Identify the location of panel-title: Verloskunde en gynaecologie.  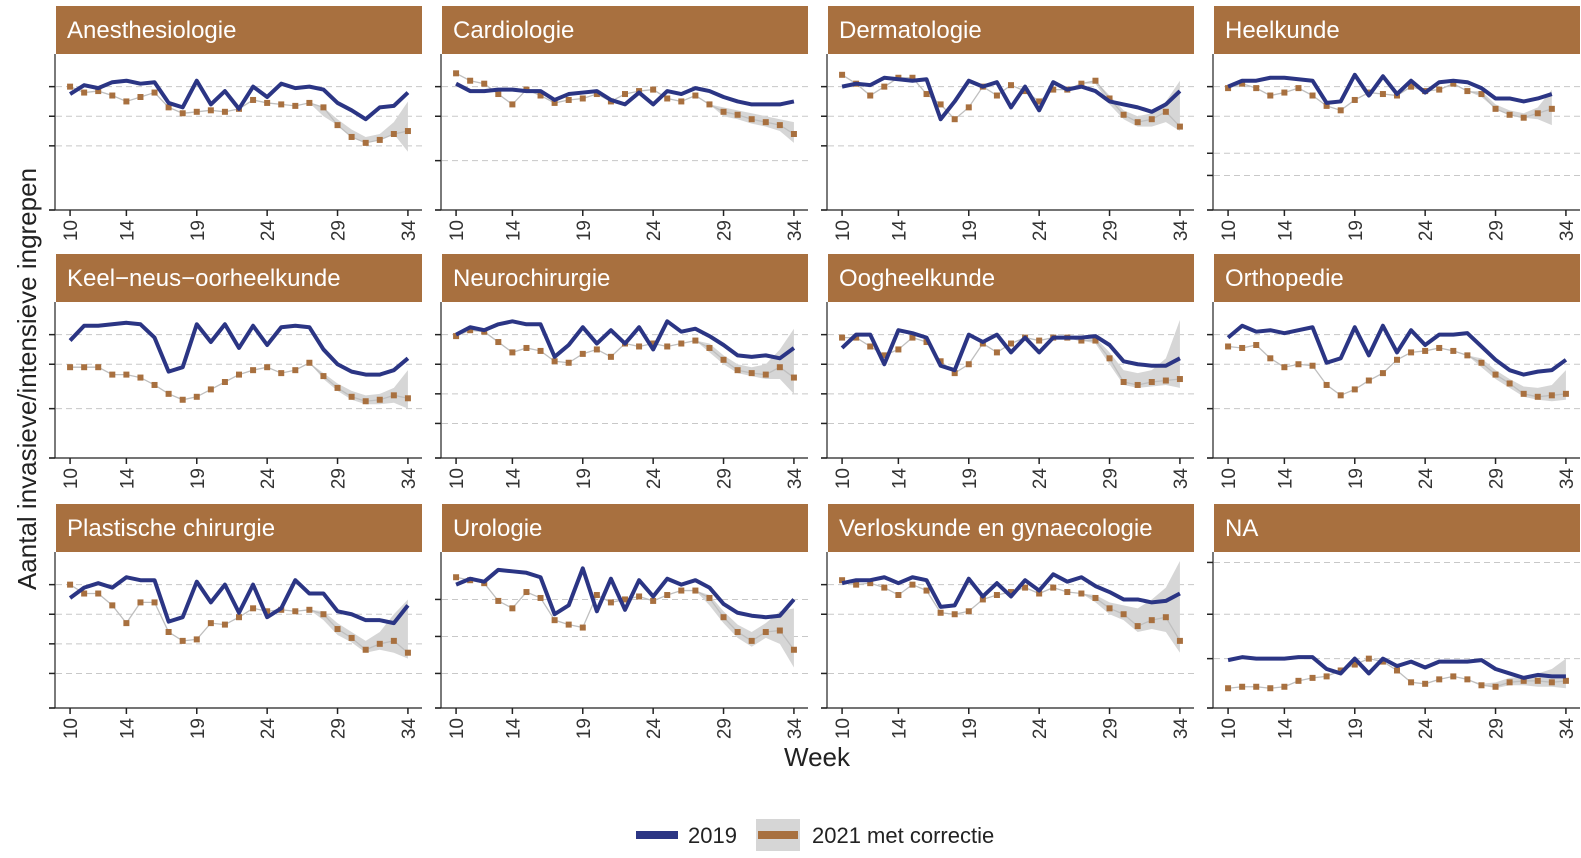
(996, 528).